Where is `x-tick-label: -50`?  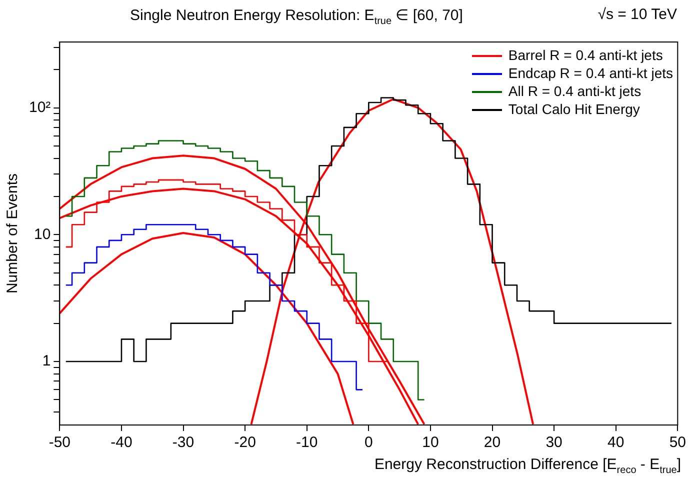 x-tick-label: -50 is located at coordinates (59, 443).